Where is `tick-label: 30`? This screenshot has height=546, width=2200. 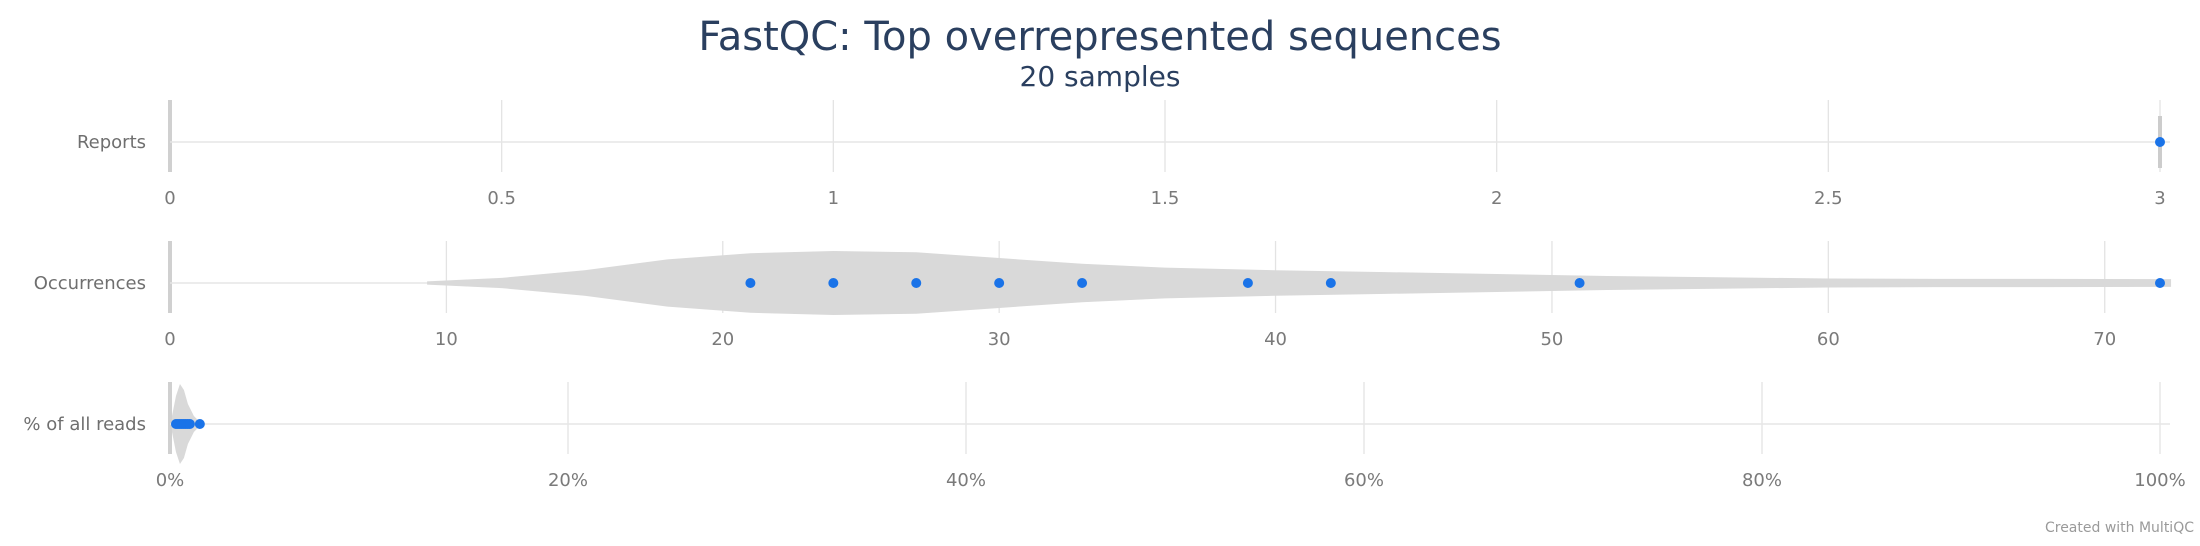 tick-label: 30 is located at coordinates (999, 339).